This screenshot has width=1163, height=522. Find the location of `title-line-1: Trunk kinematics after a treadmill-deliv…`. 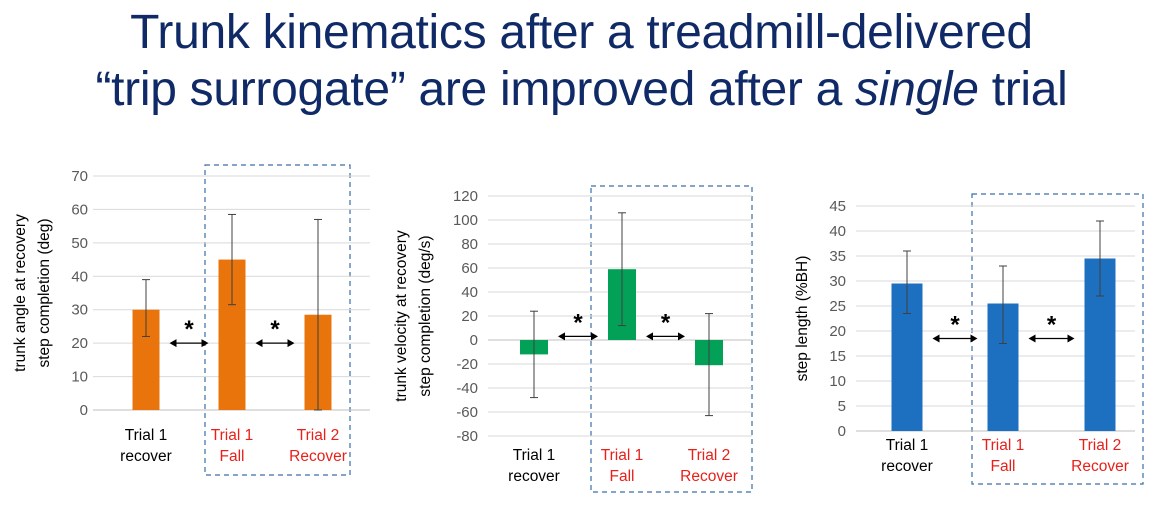

title-line-1: Trunk kinematics after a treadmill-deliv… is located at coordinates (581, 32).